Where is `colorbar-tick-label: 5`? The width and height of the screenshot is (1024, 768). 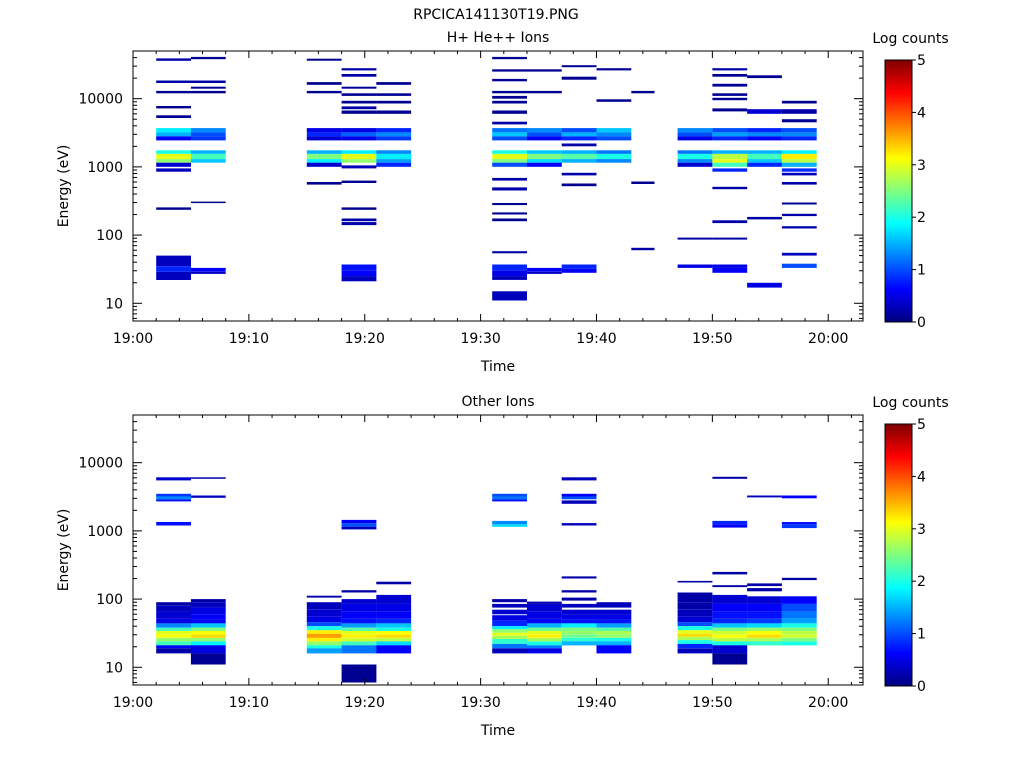
colorbar-tick-label: 5 is located at coordinates (921, 61).